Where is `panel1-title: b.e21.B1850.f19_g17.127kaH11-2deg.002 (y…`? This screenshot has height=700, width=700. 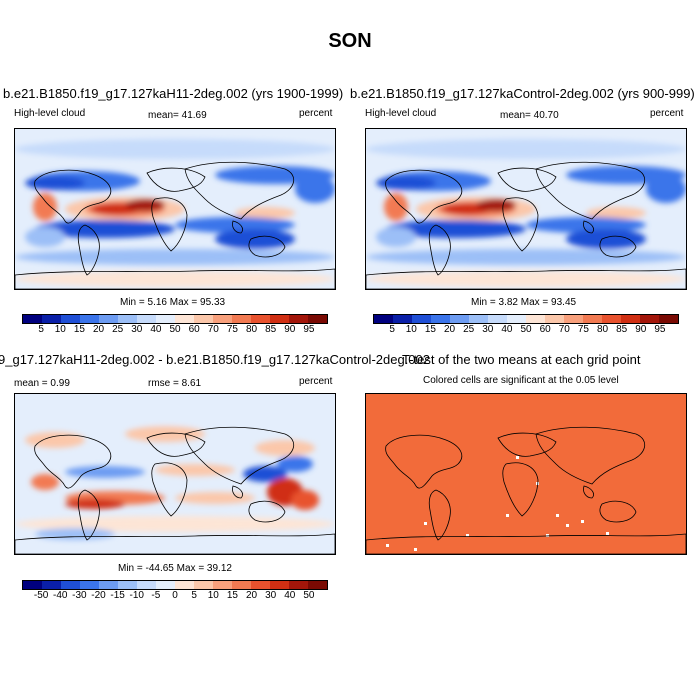 panel1-title: b.e21.B1850.f19_g17.127kaH11-2deg.002 (y… is located at coordinates (173, 93).